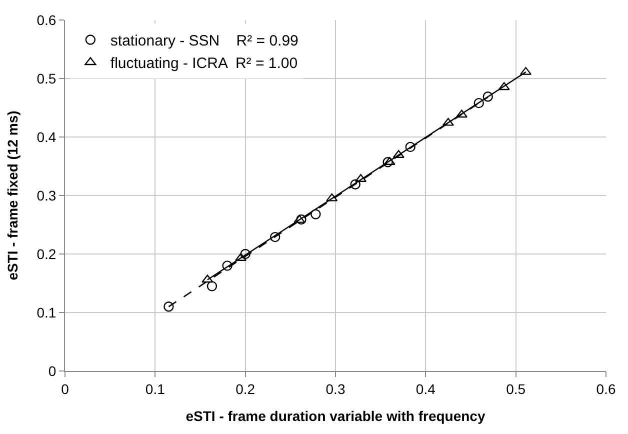 This screenshot has height=434, width=628. What do you see at coordinates (65, 388) in the screenshot?
I see `x-tick-label: 0` at bounding box center [65, 388].